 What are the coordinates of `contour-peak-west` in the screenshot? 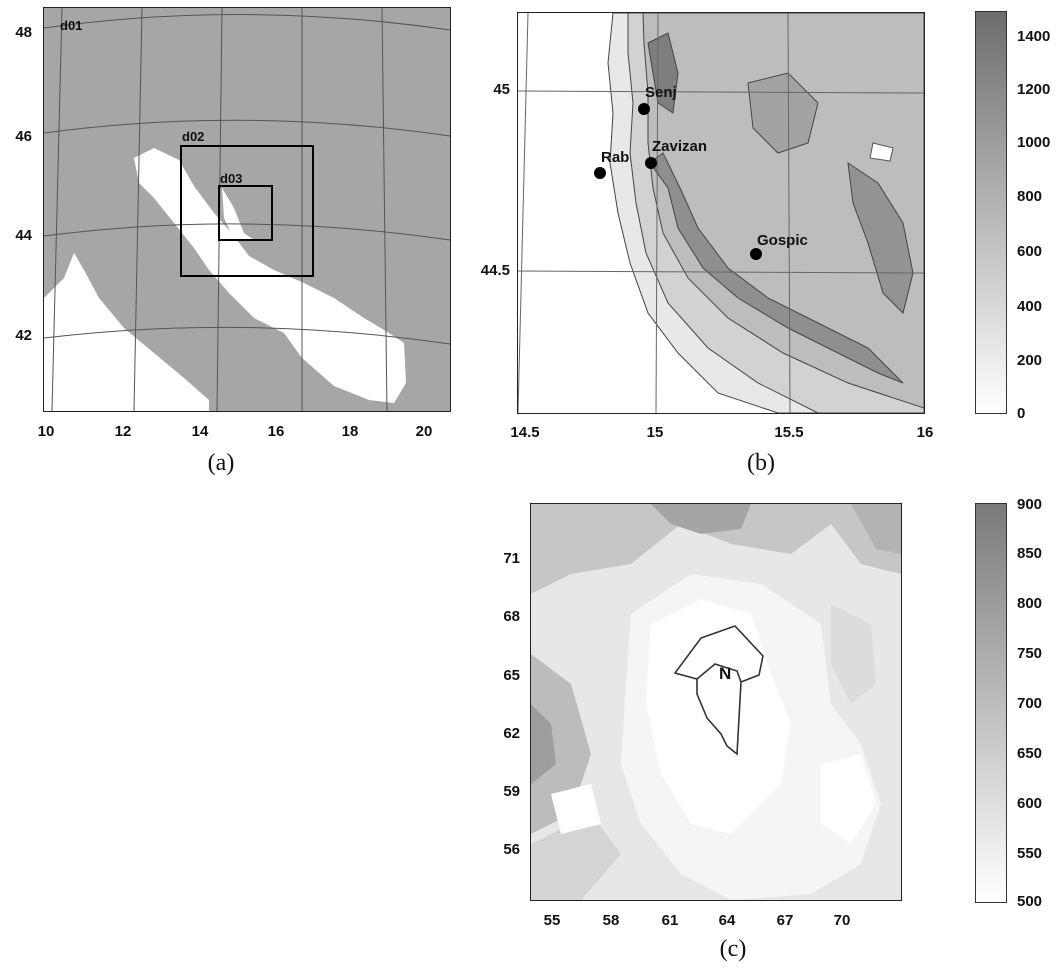 It's located at (543, 744).